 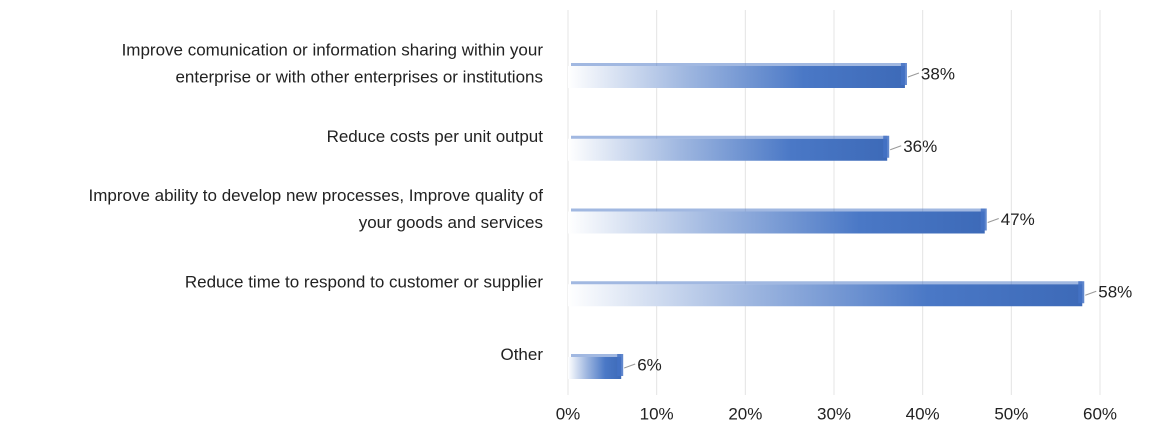 I want to click on x-tick-label: 40%, so click(x=923, y=413).